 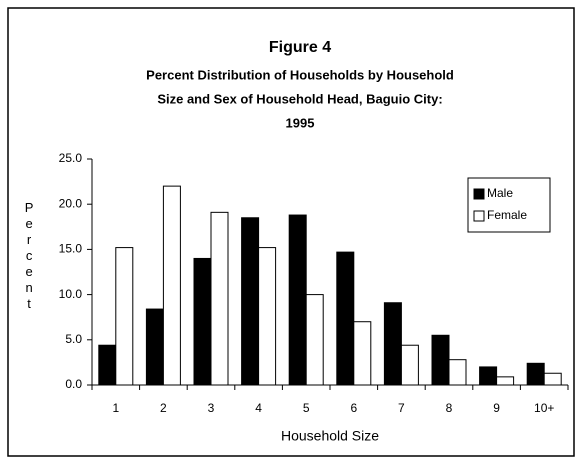 What do you see at coordinates (115, 408) in the screenshot?
I see `x-tick-label: 1` at bounding box center [115, 408].